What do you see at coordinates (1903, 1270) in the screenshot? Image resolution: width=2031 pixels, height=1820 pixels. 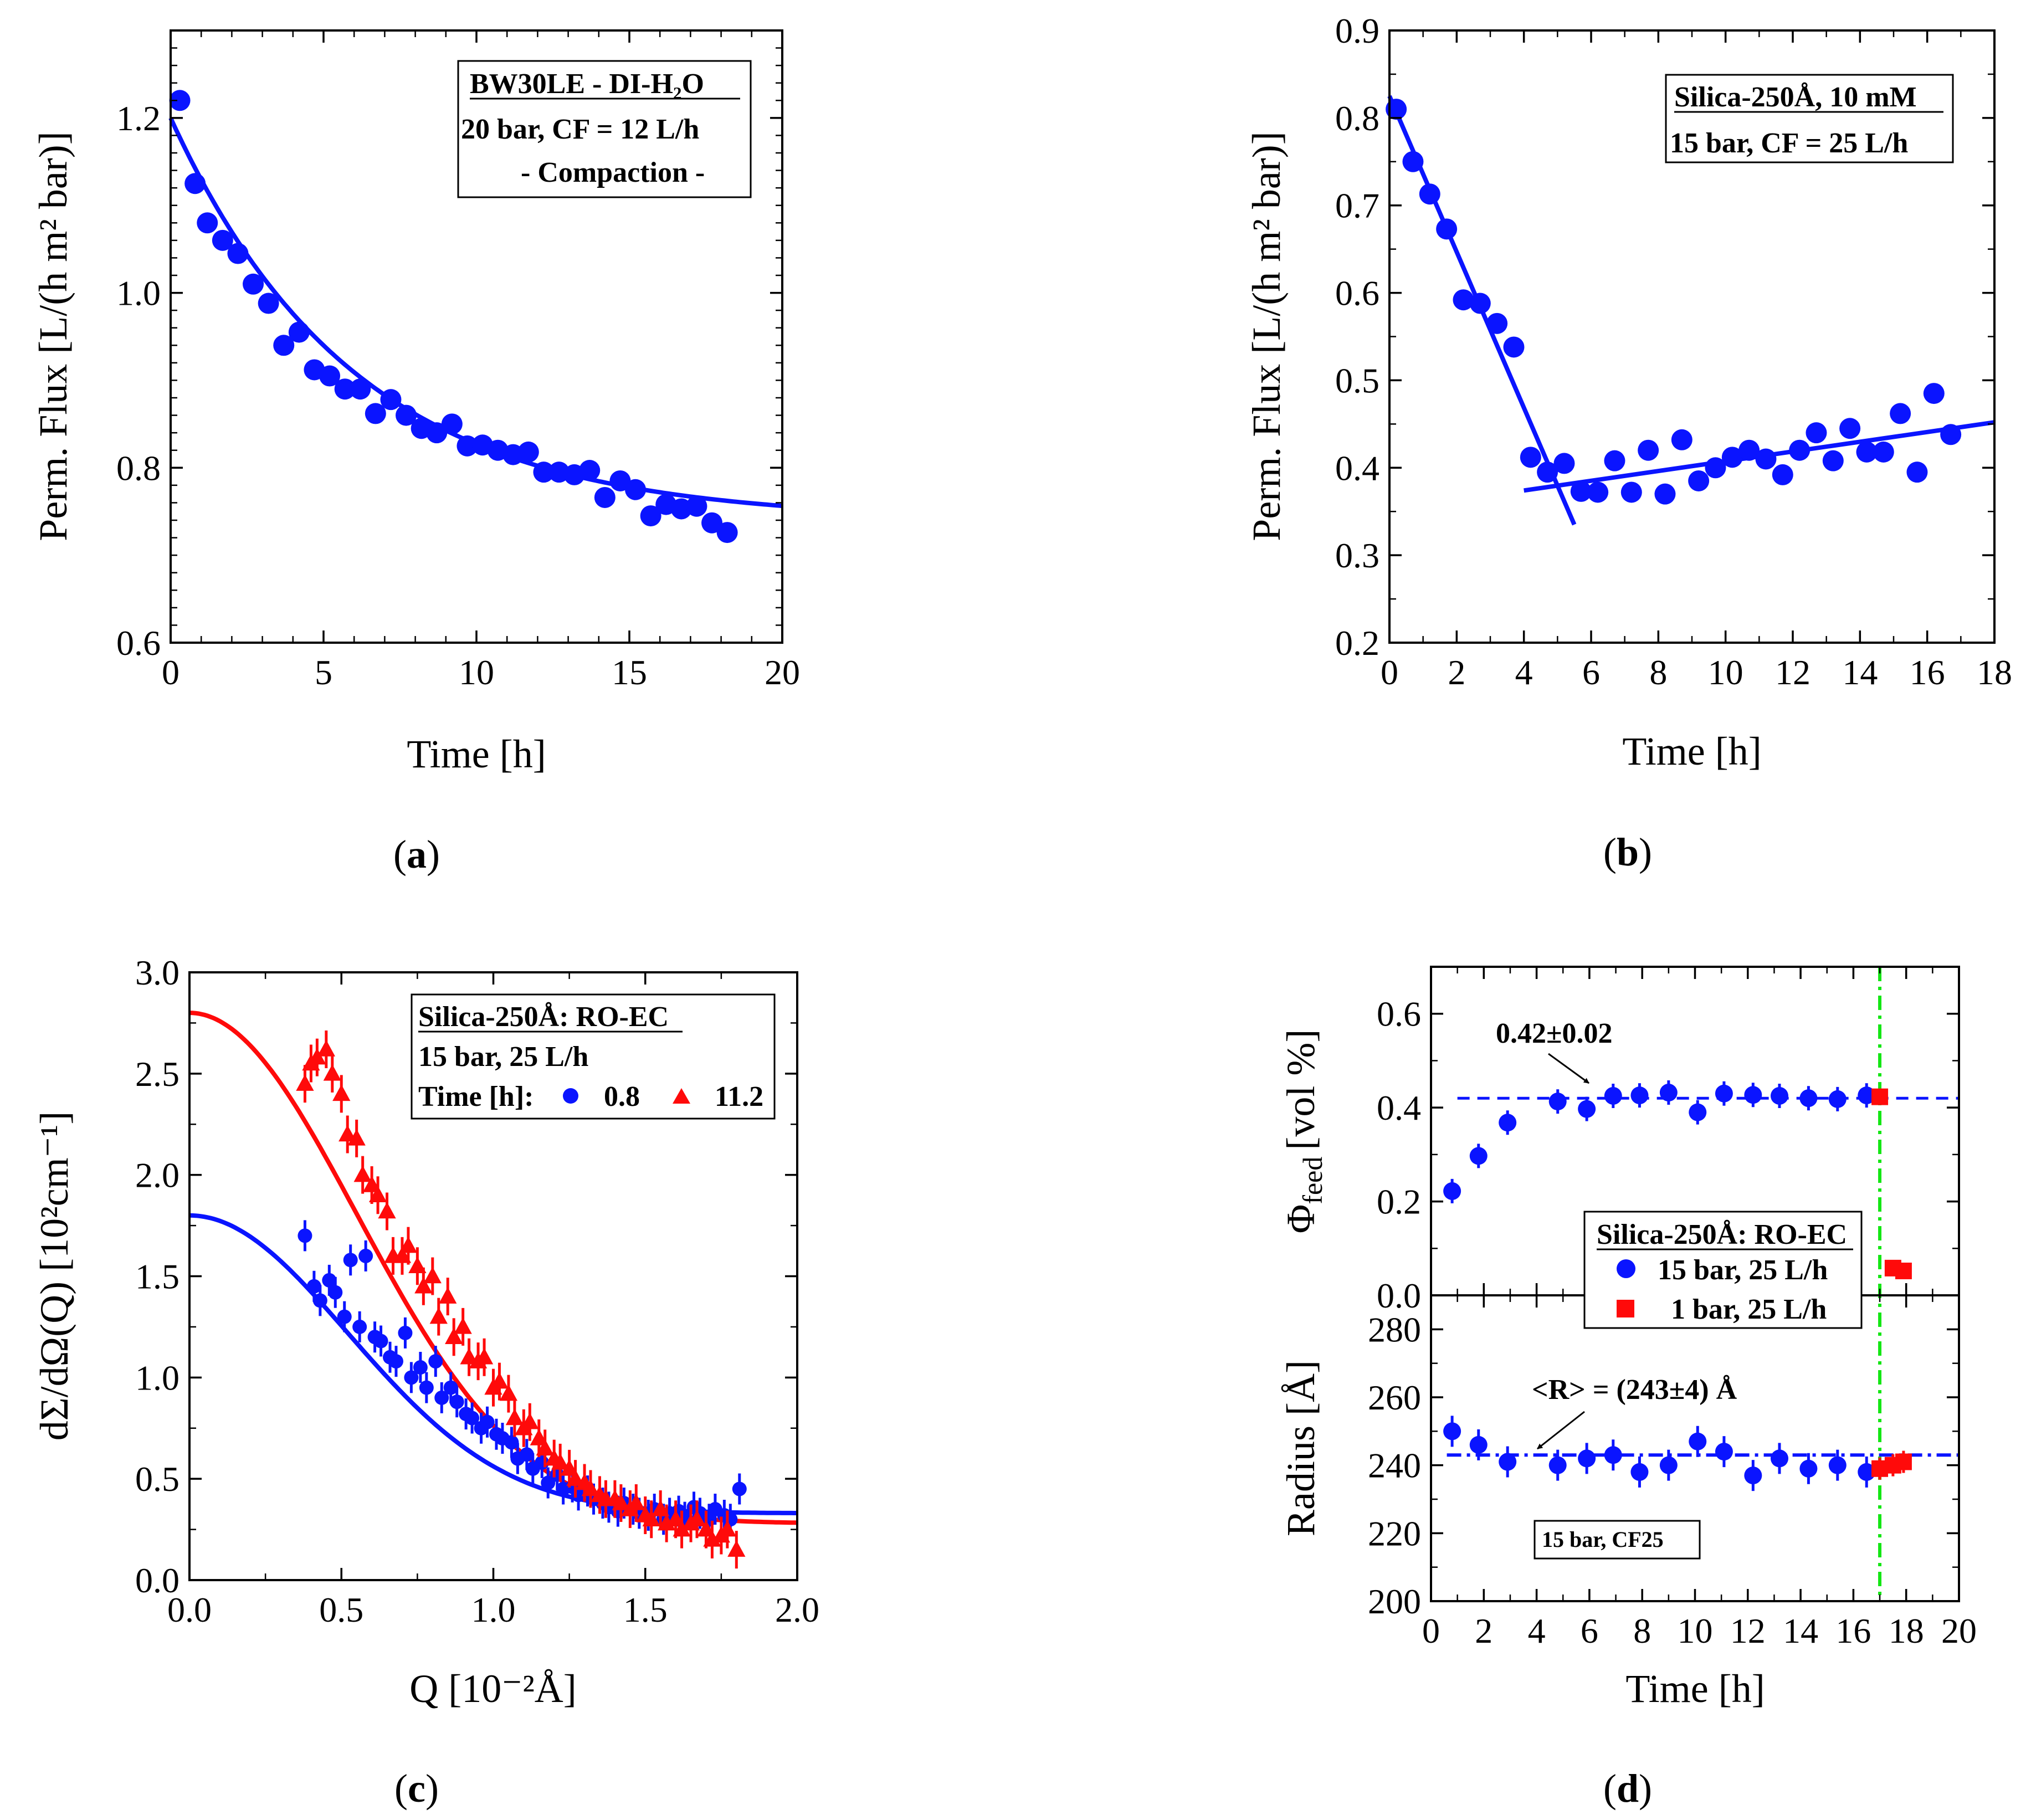 I see `panel-d-top-point-1bar` at bounding box center [1903, 1270].